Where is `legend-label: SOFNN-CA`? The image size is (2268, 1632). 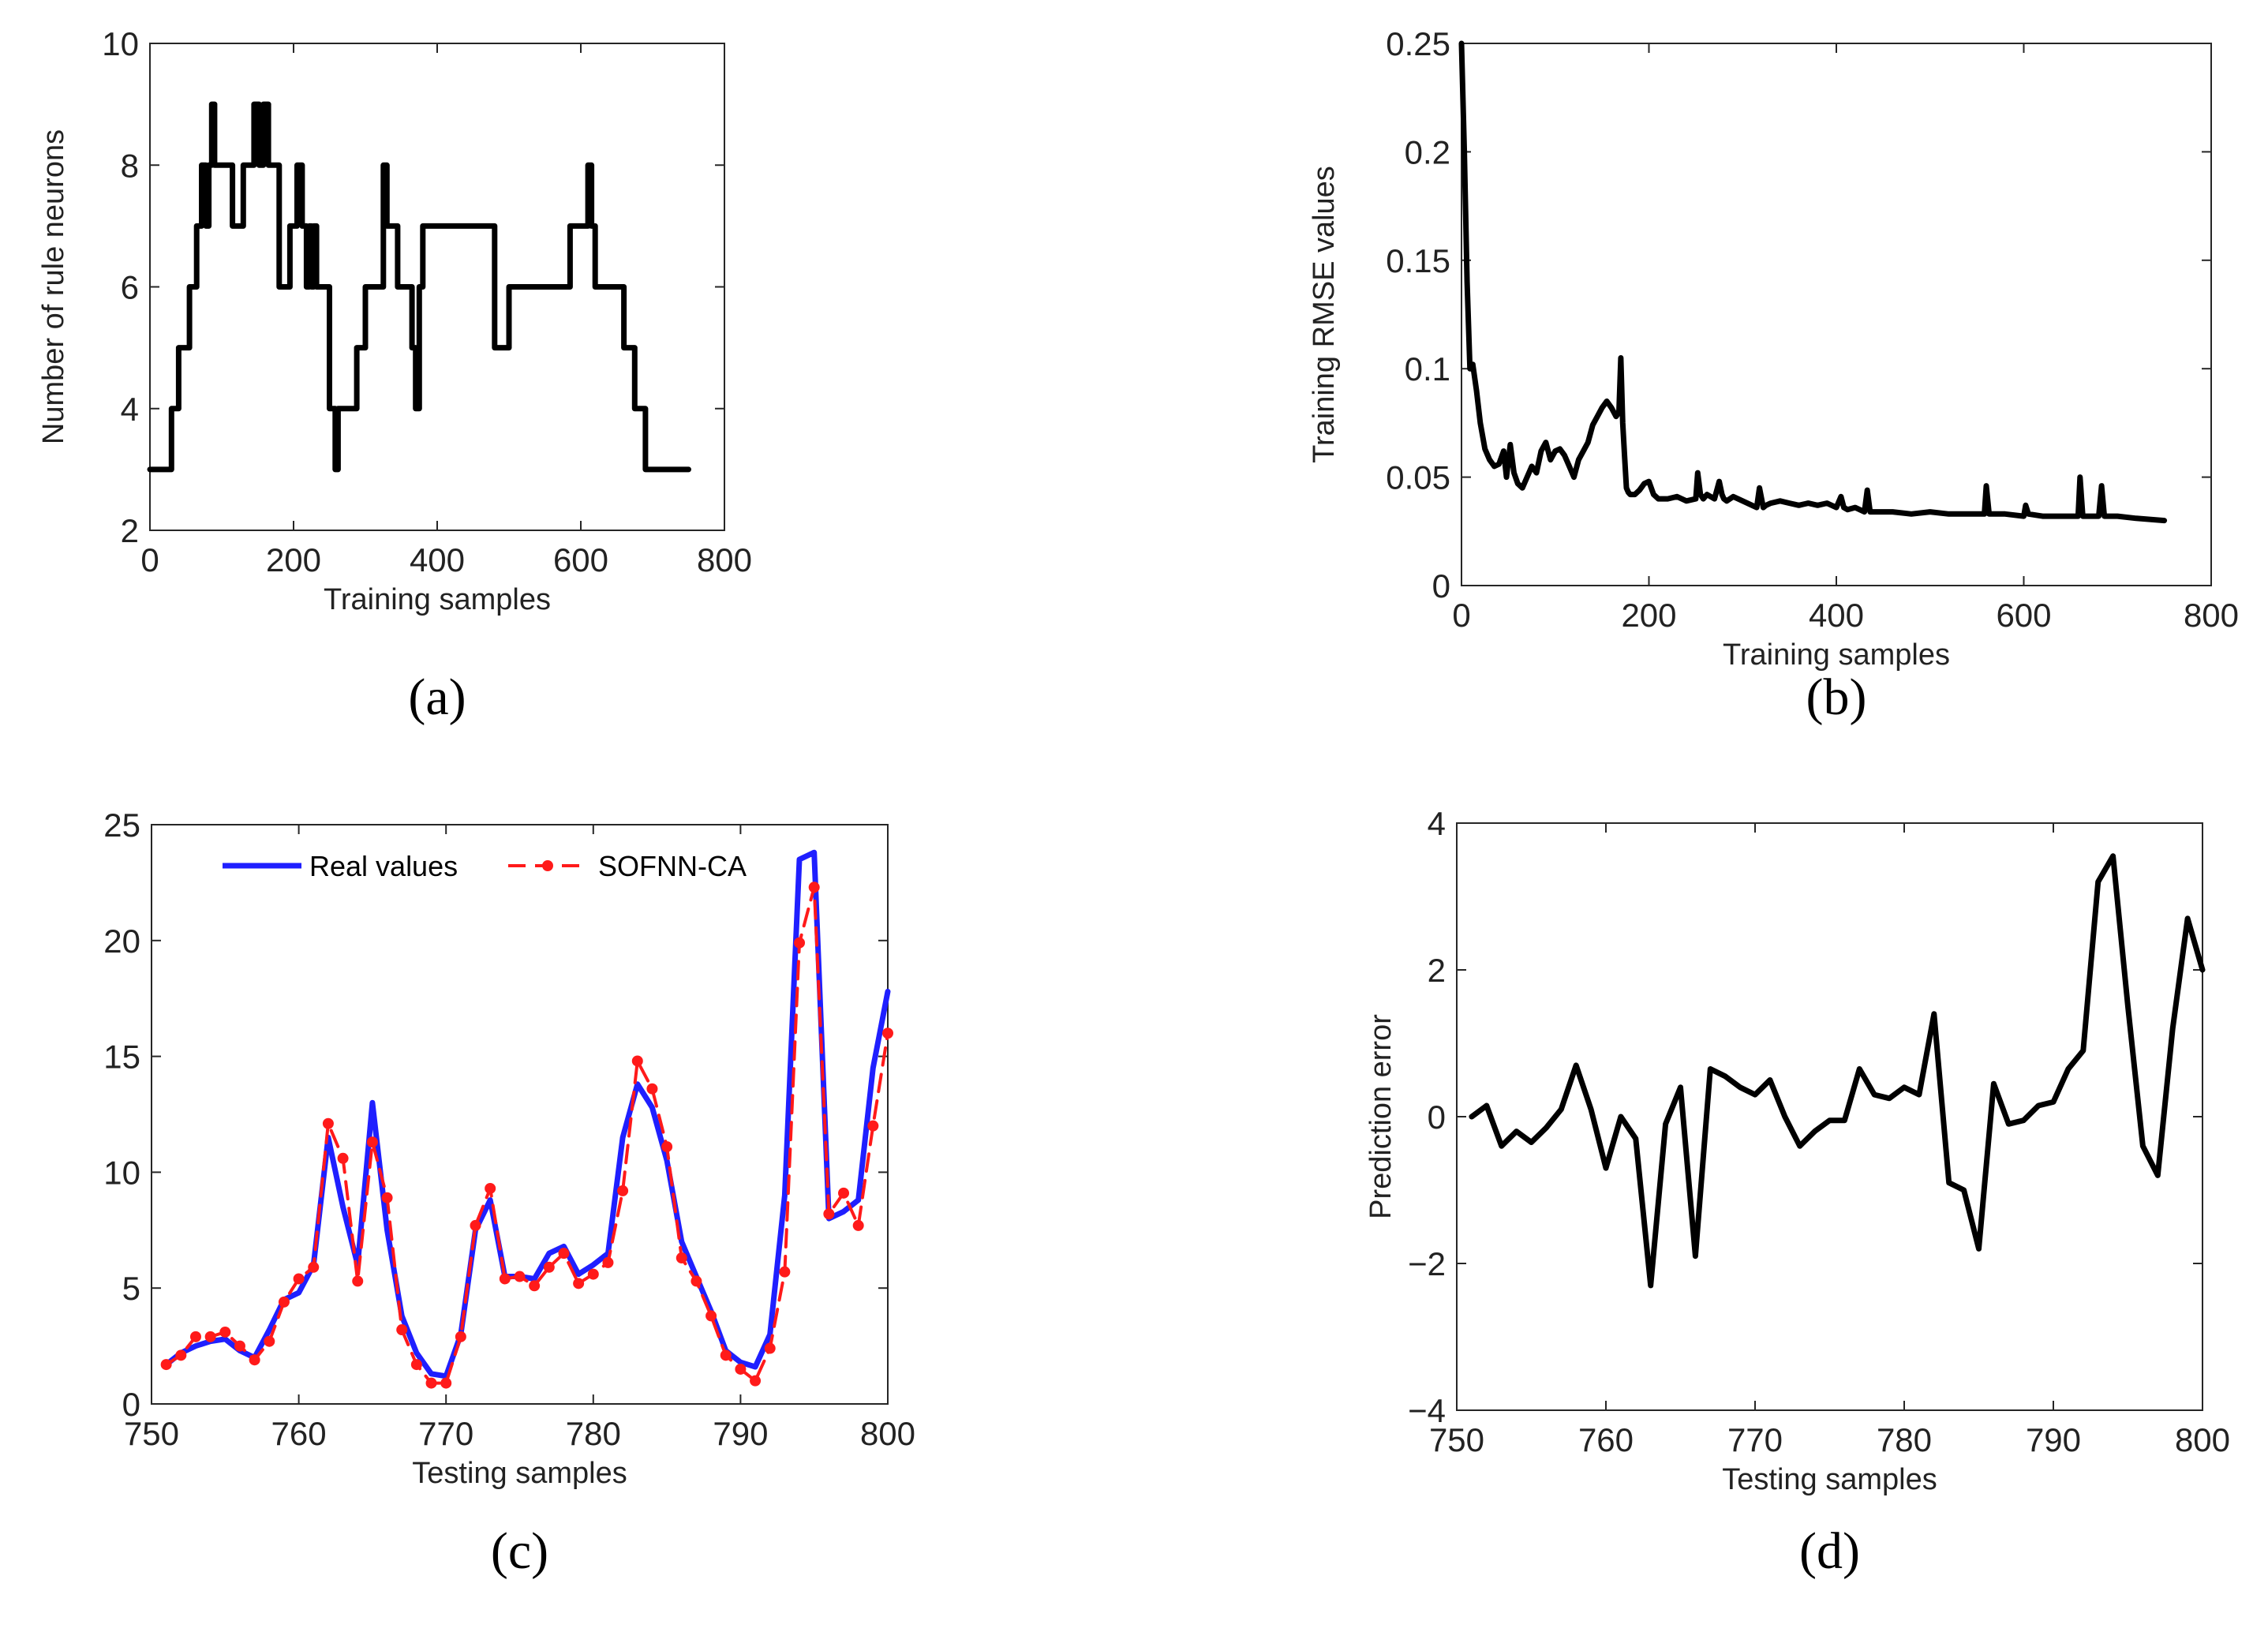 legend-label: SOFNN-CA is located at coordinates (672, 866).